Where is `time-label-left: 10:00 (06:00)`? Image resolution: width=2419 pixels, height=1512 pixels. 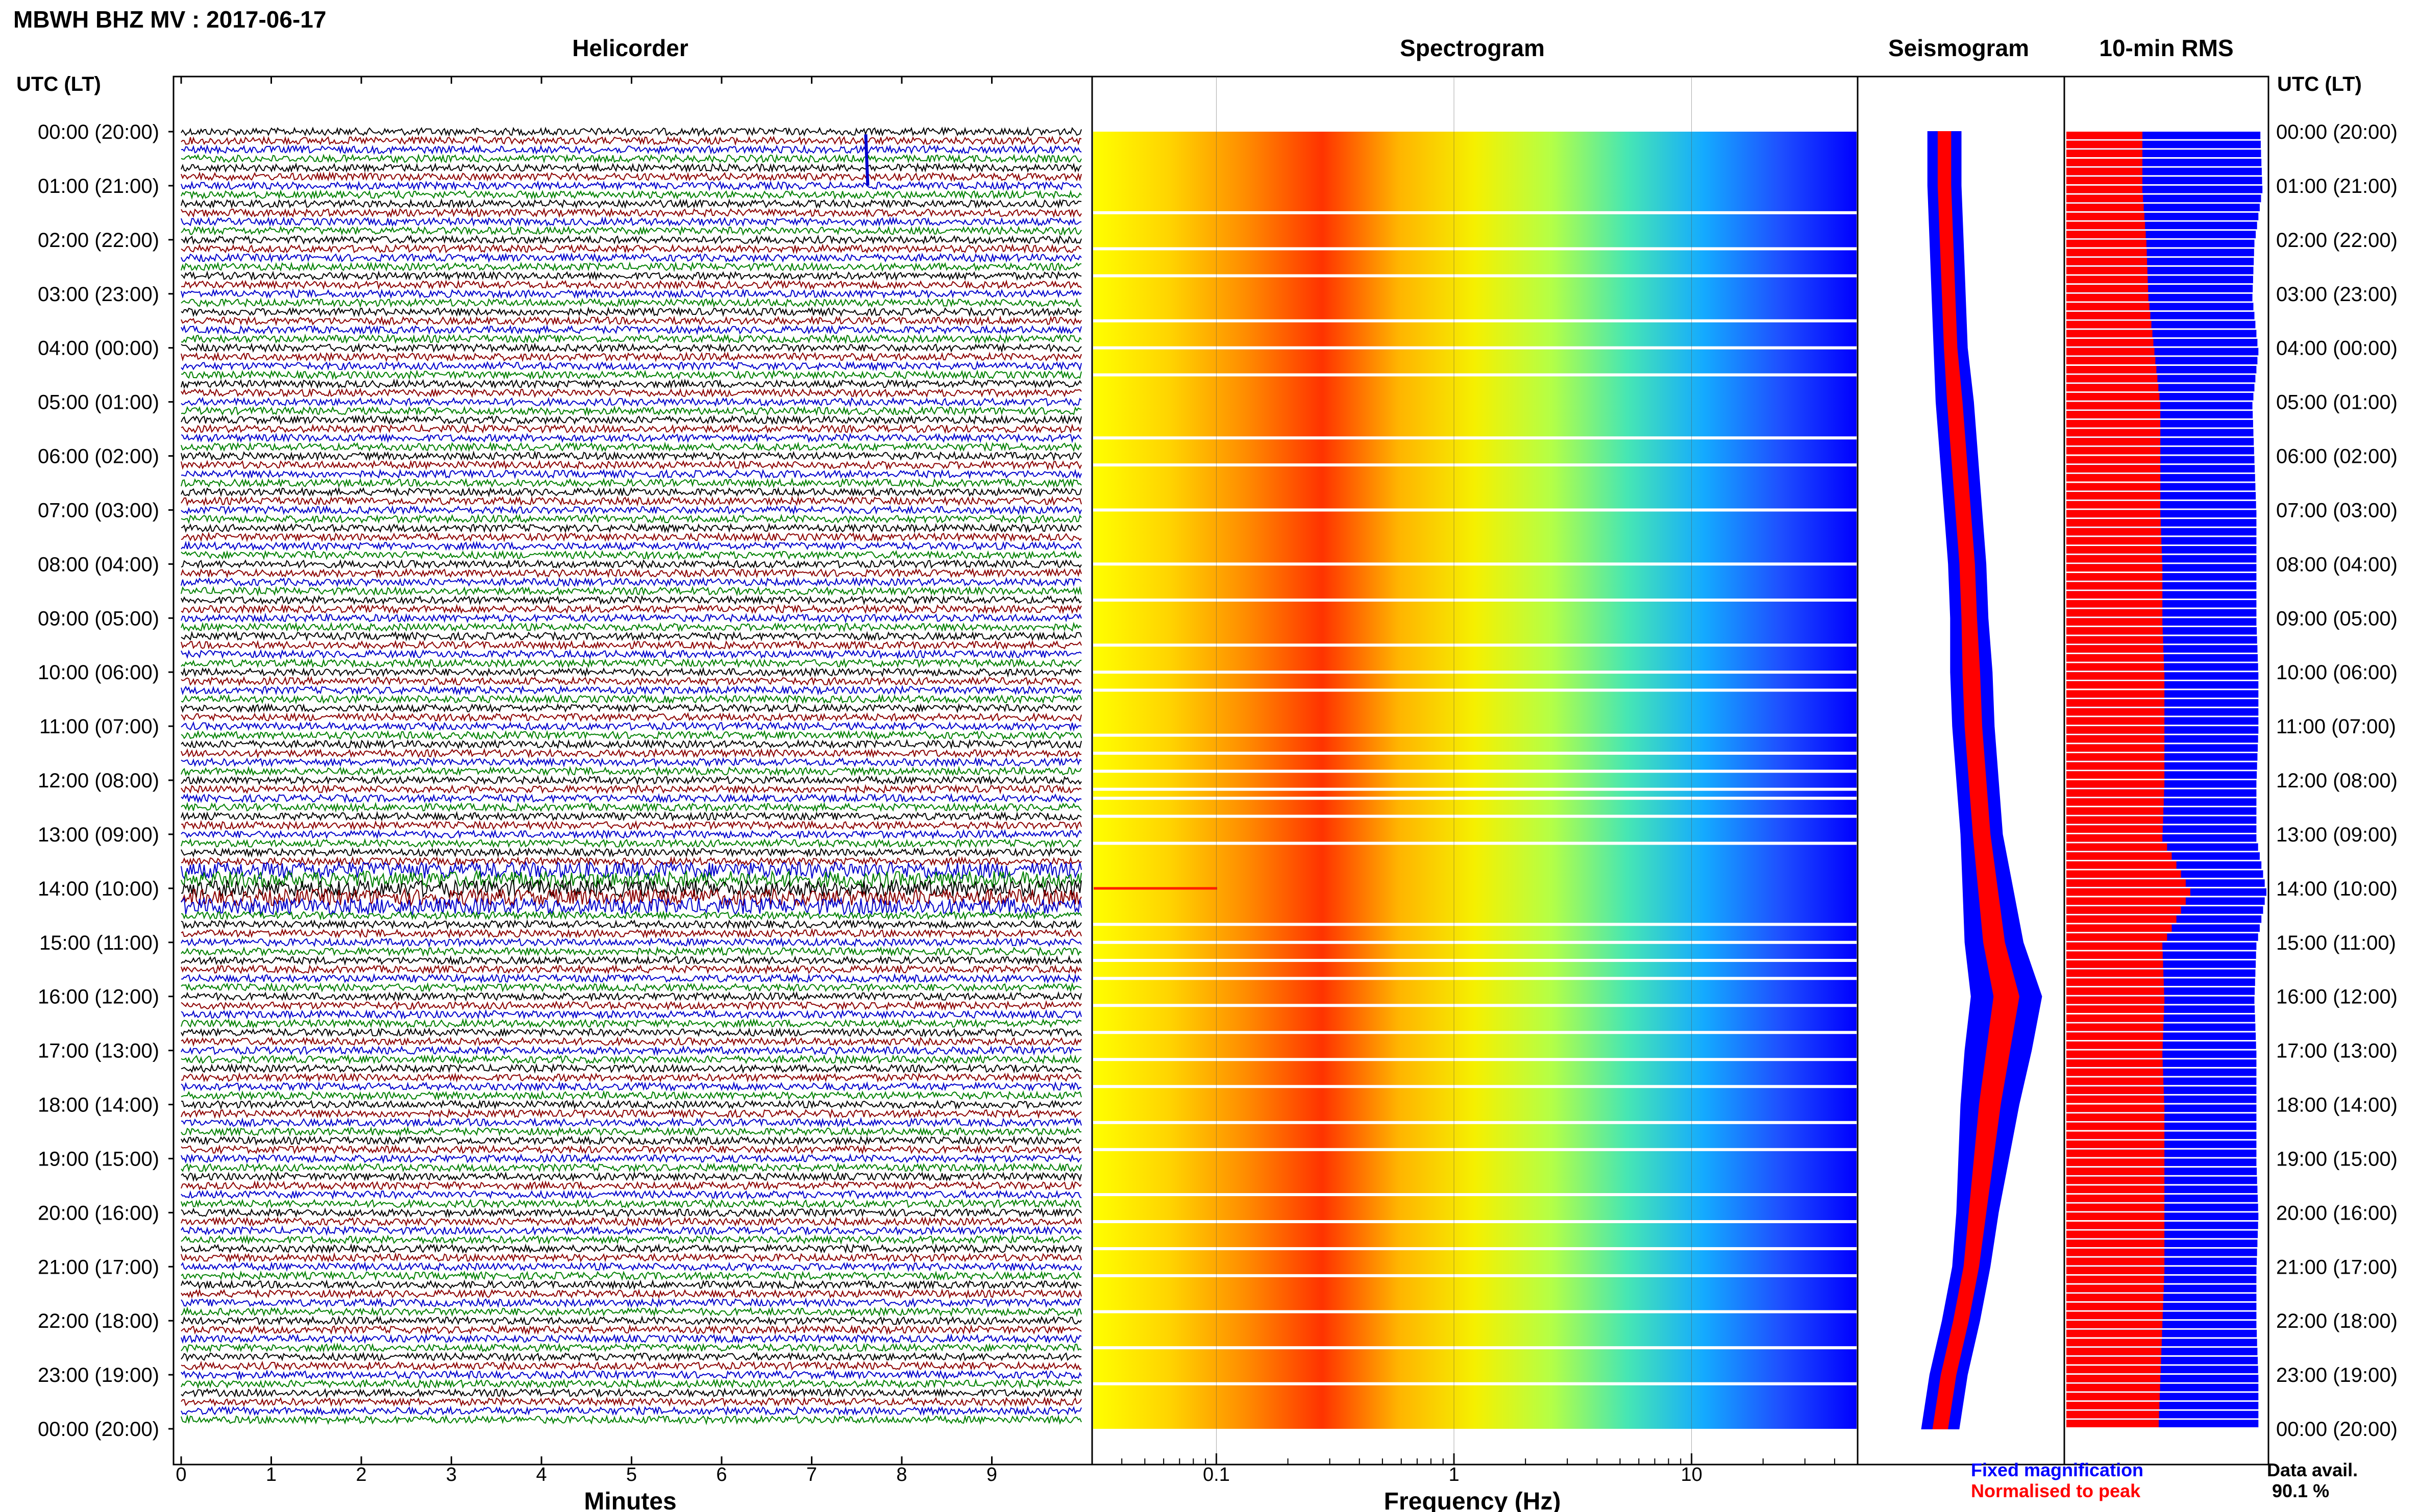 time-label-left: 10:00 (06:00) is located at coordinates (98, 672).